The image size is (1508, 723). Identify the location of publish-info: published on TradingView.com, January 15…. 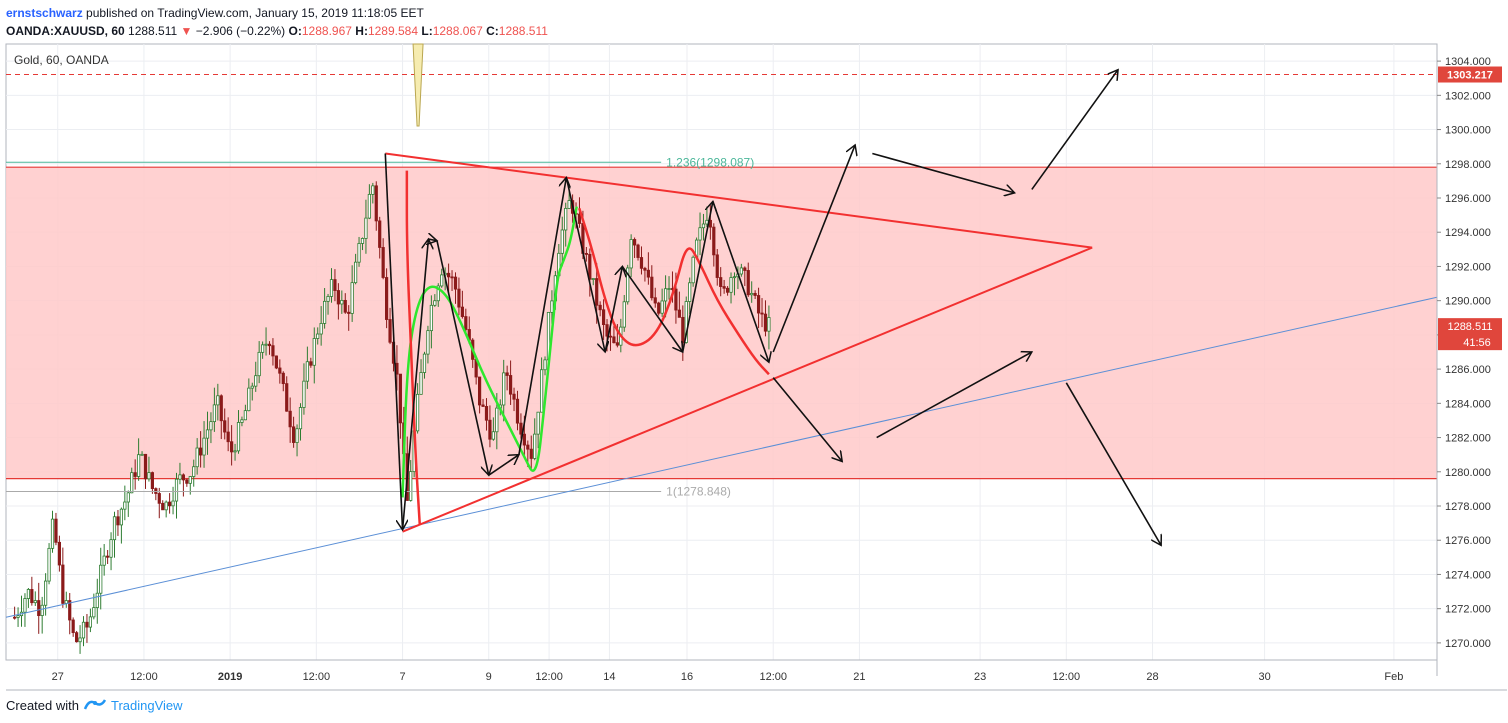
(255, 13).